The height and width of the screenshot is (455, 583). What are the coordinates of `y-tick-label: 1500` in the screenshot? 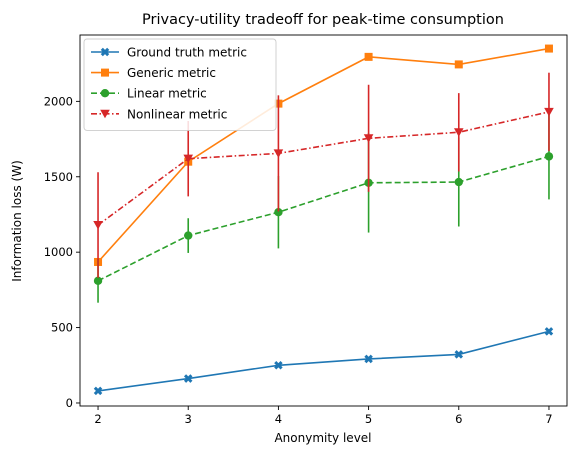 It's located at (58, 177).